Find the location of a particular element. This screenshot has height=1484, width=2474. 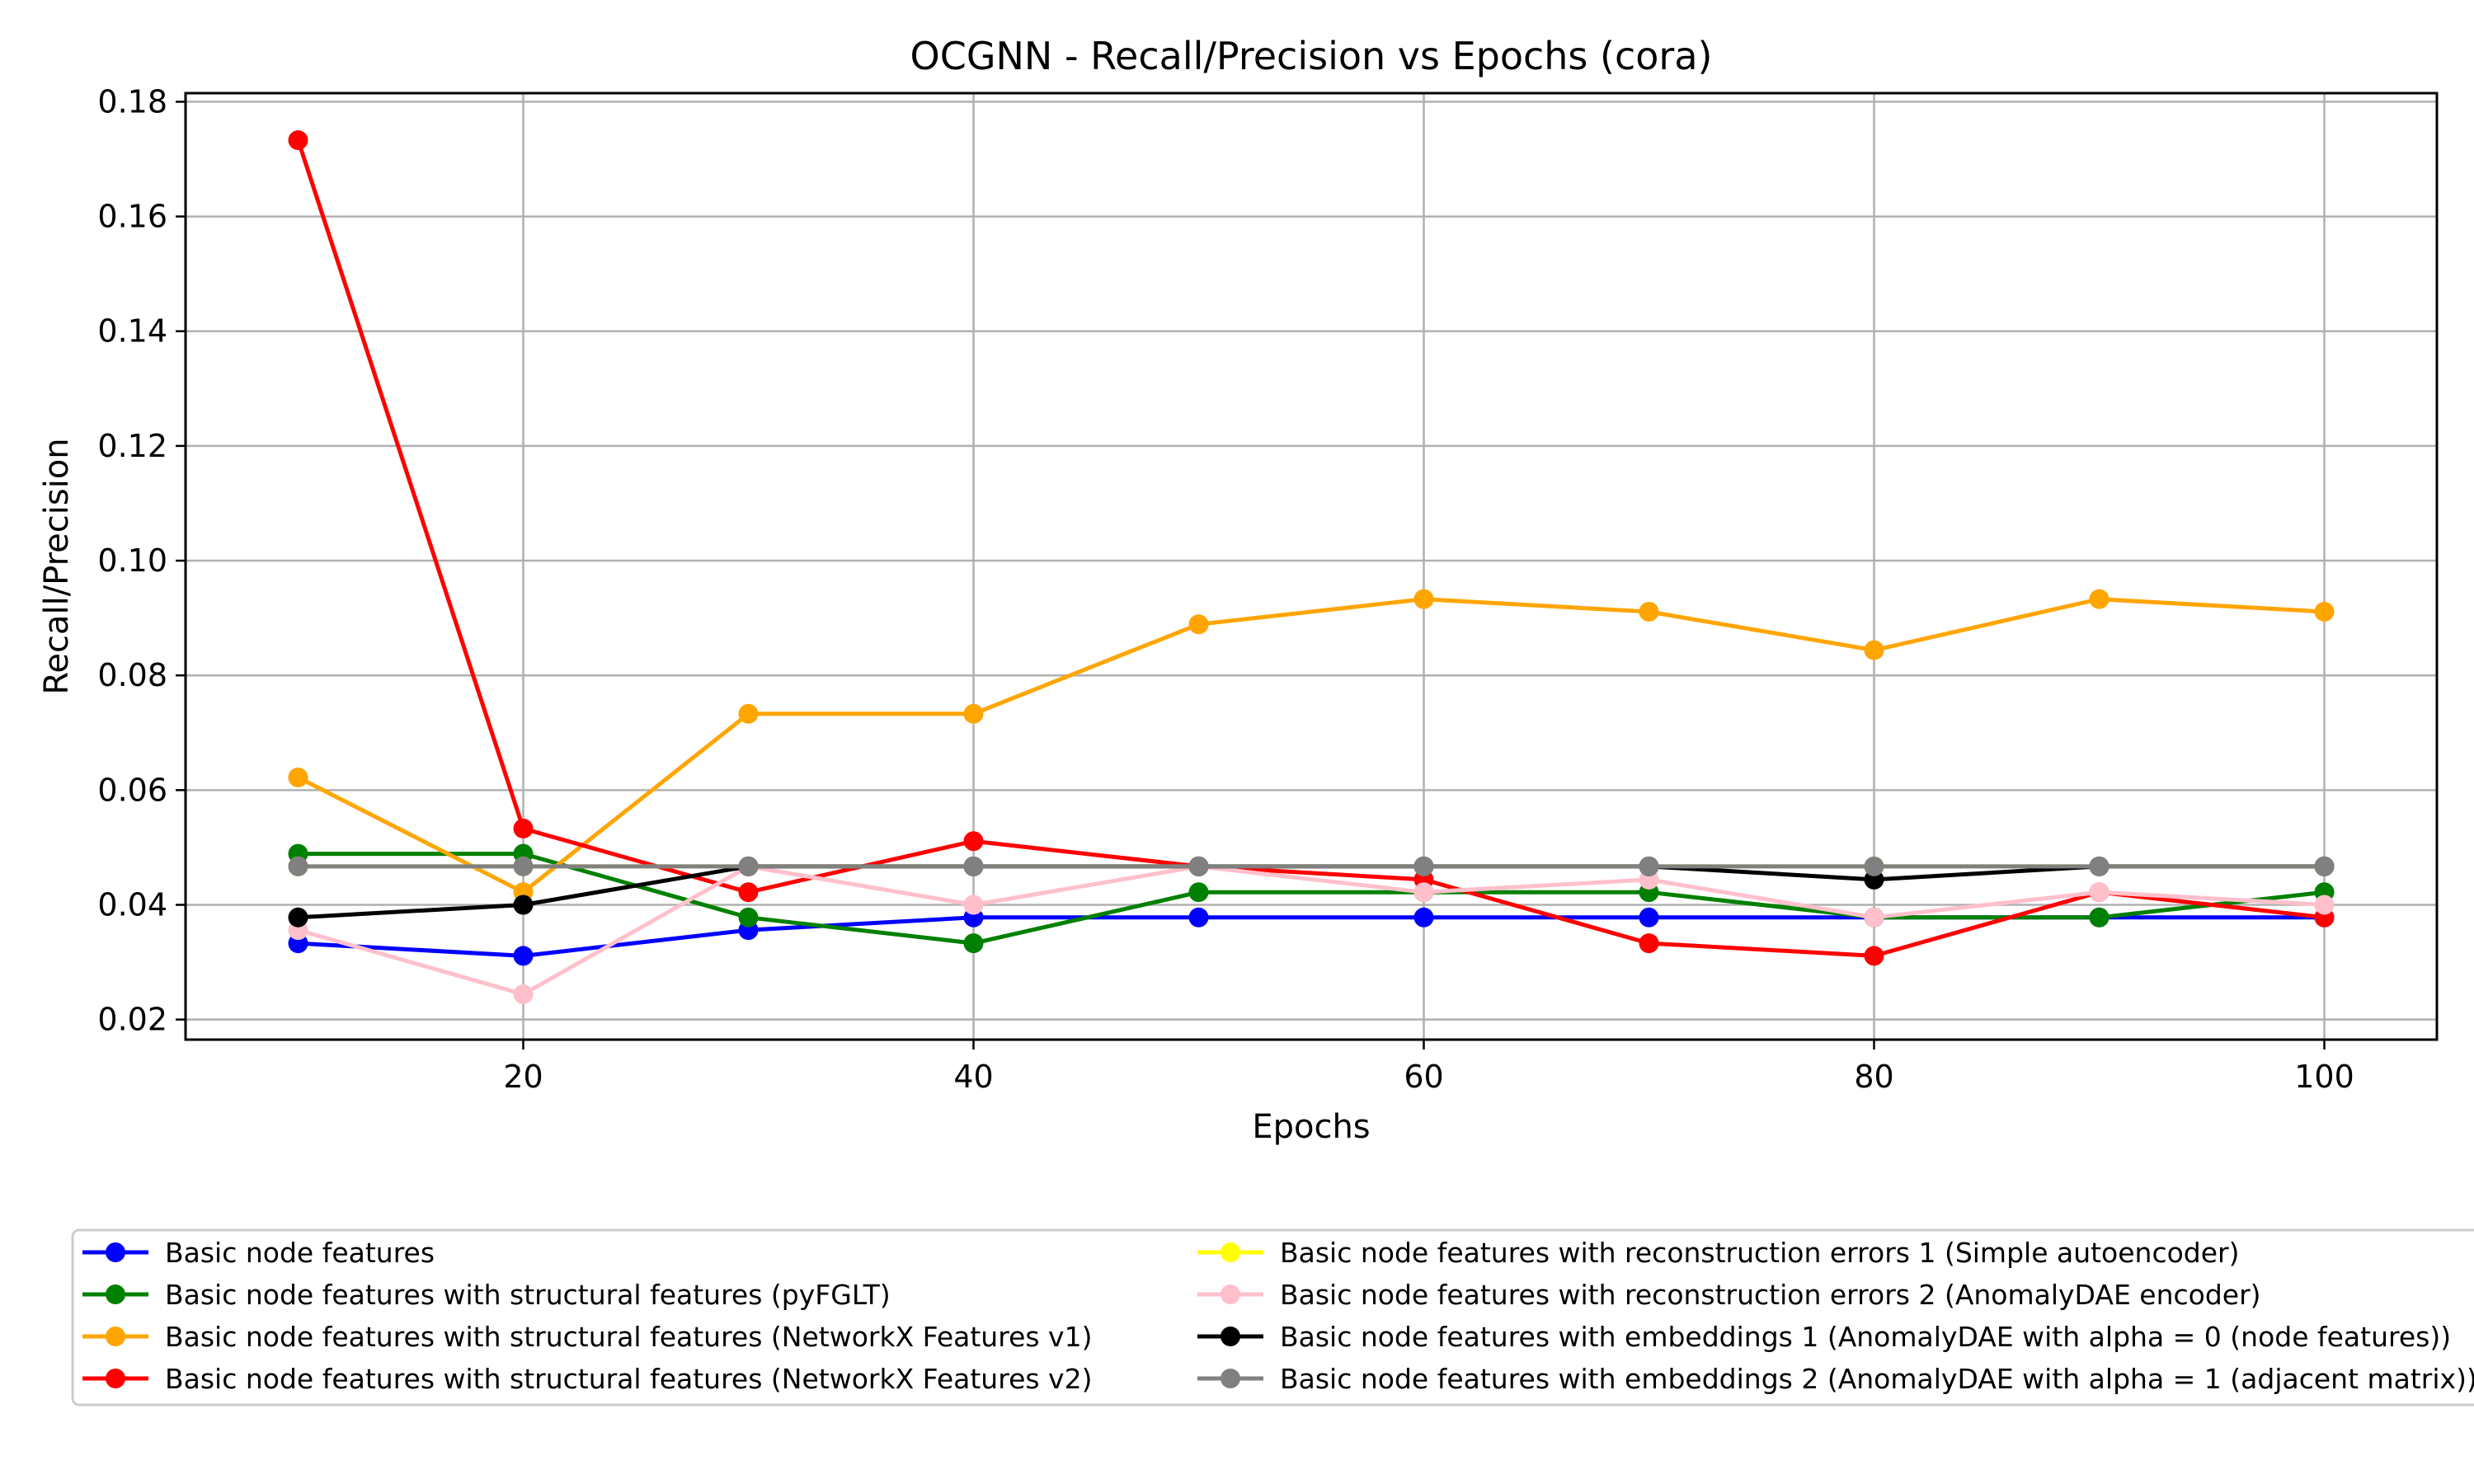

y-tick-label-6: 0.14 is located at coordinates (132, 331).